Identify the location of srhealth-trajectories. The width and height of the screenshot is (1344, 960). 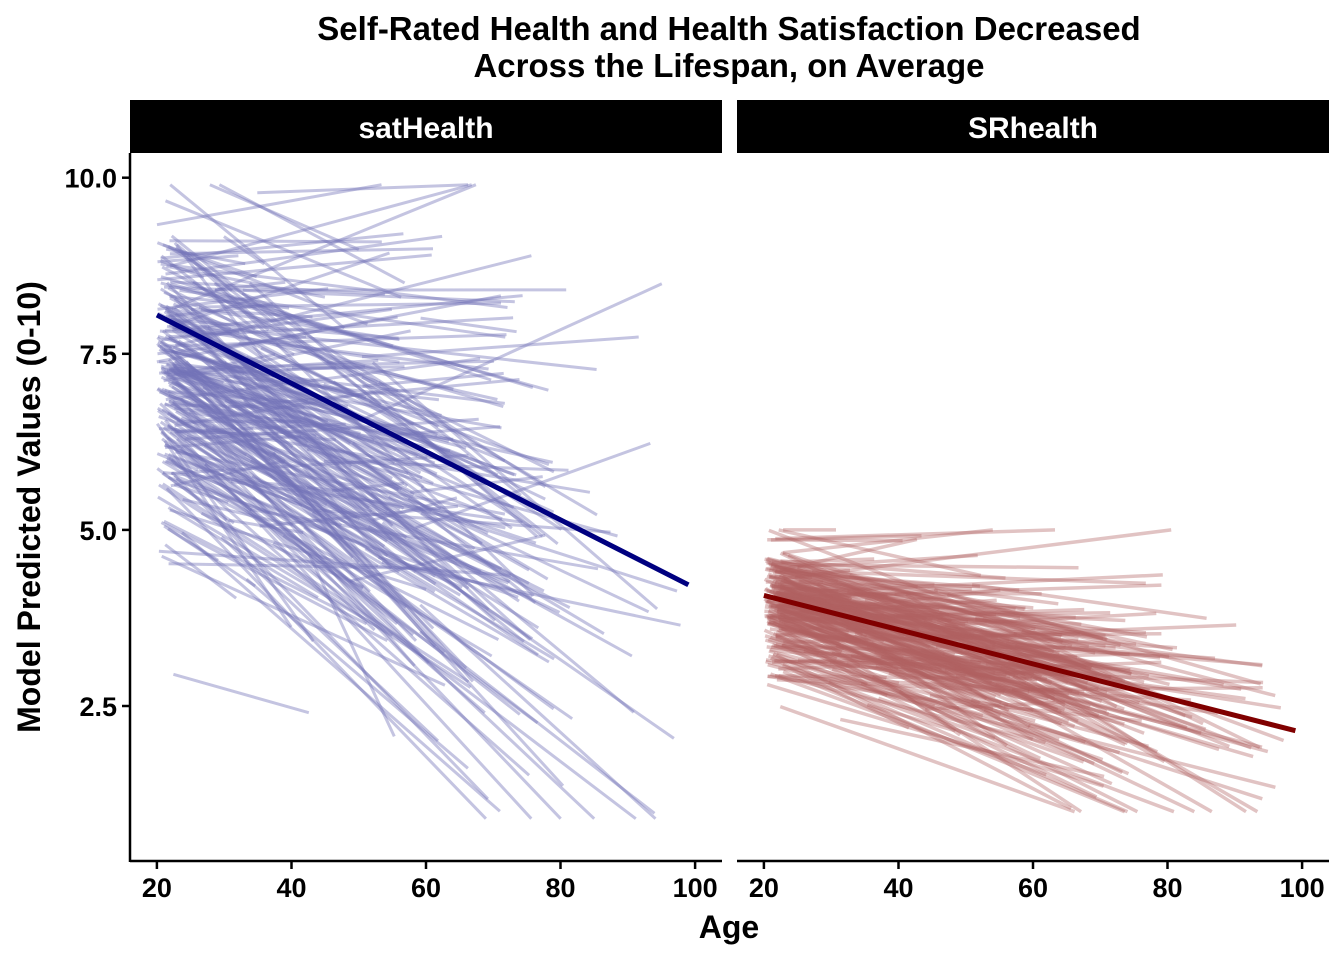
(1024, 671).